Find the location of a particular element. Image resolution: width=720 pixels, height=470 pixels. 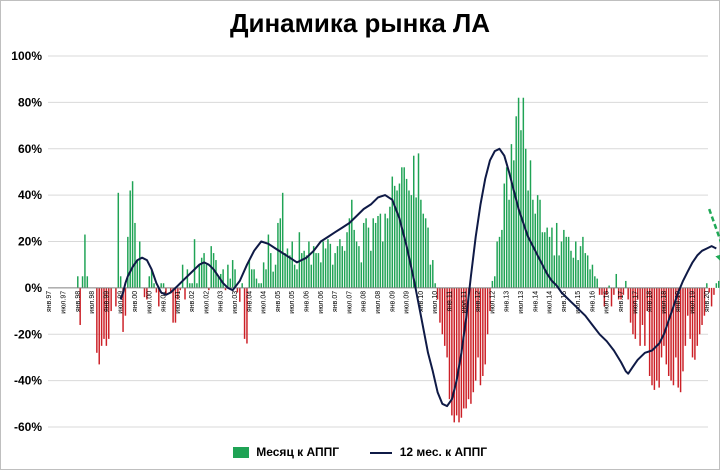

x-tick-label: июл.01 is located at coordinates (178, 302).